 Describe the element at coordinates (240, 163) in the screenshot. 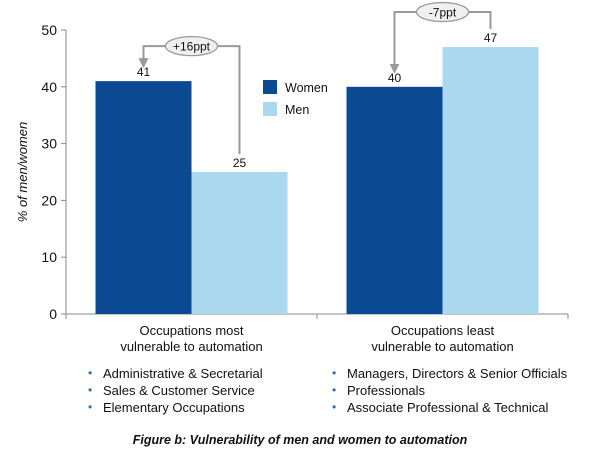

I see `data-label: 25` at that location.